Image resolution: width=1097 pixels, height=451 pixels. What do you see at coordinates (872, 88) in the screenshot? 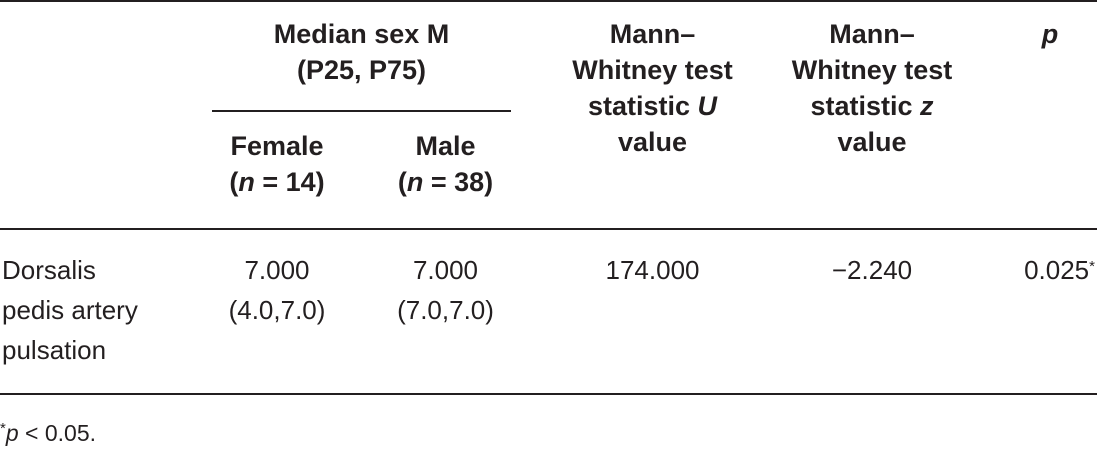
I see `header-mw-z: Mann– Whitney test statistic z value` at bounding box center [872, 88].